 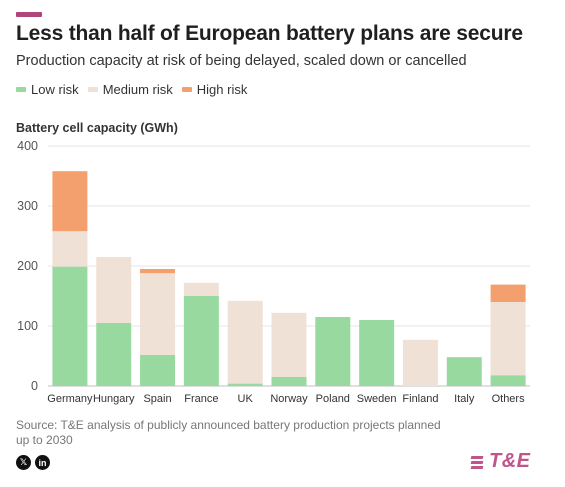 What do you see at coordinates (21, 89) in the screenshot?
I see `legend-swatch-low-risk` at bounding box center [21, 89].